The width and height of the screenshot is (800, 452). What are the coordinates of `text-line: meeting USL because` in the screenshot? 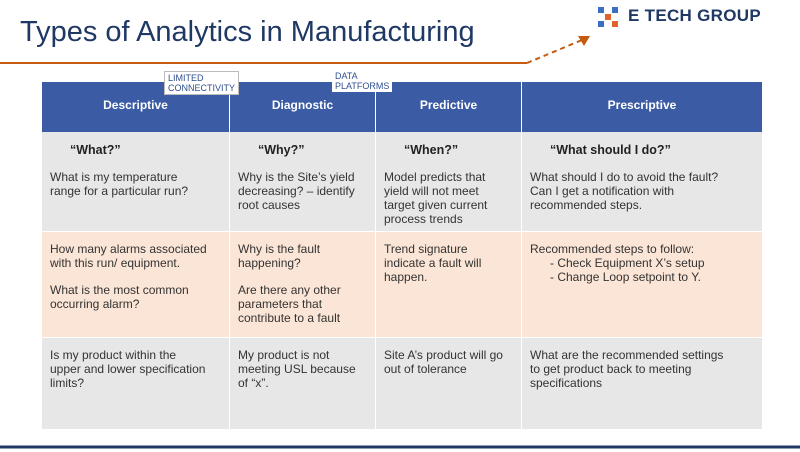 It's located at (297, 369).